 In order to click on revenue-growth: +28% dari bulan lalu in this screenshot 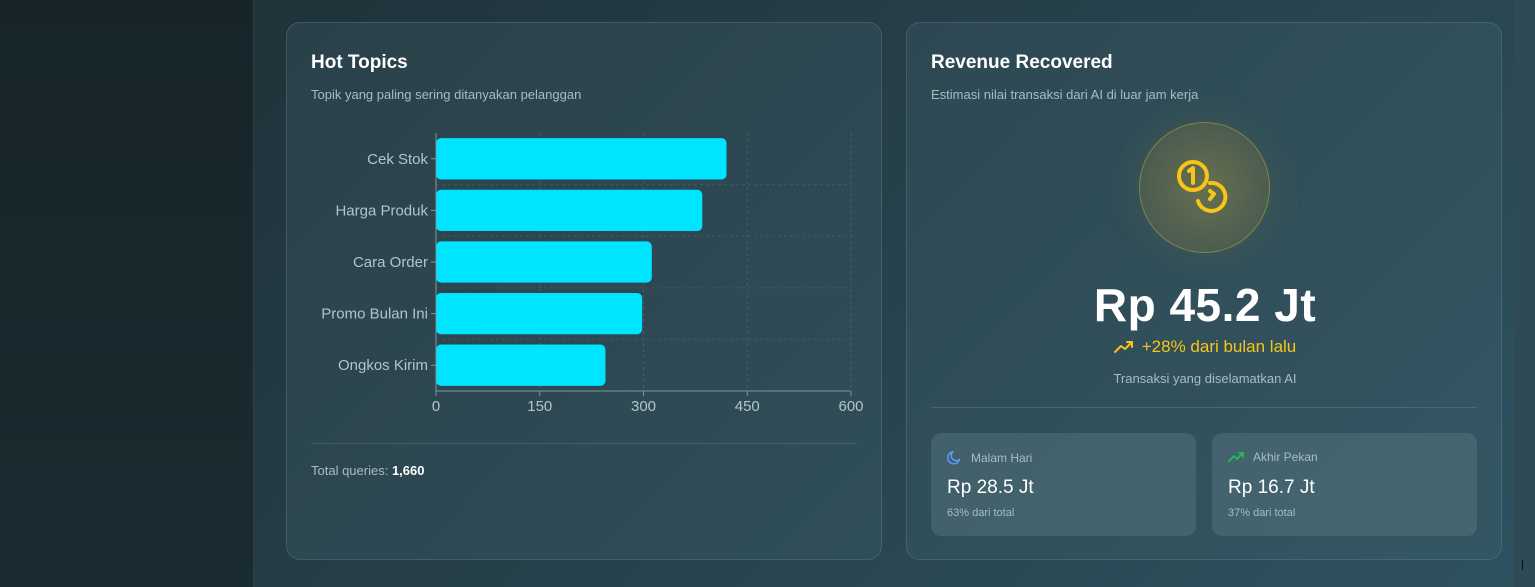, I will do `click(1205, 347)`.